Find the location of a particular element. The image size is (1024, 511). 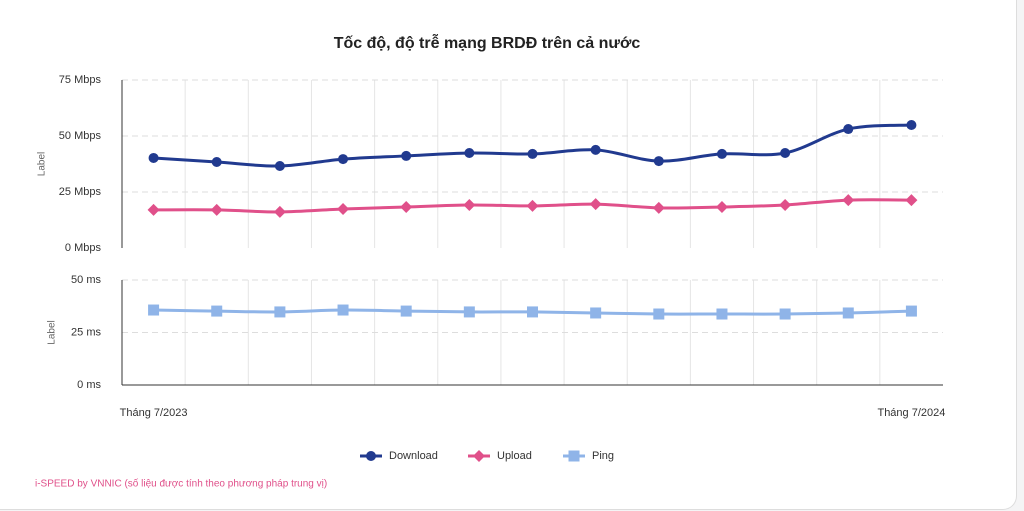

y-tick-label: 0 ms is located at coordinates (89, 385).